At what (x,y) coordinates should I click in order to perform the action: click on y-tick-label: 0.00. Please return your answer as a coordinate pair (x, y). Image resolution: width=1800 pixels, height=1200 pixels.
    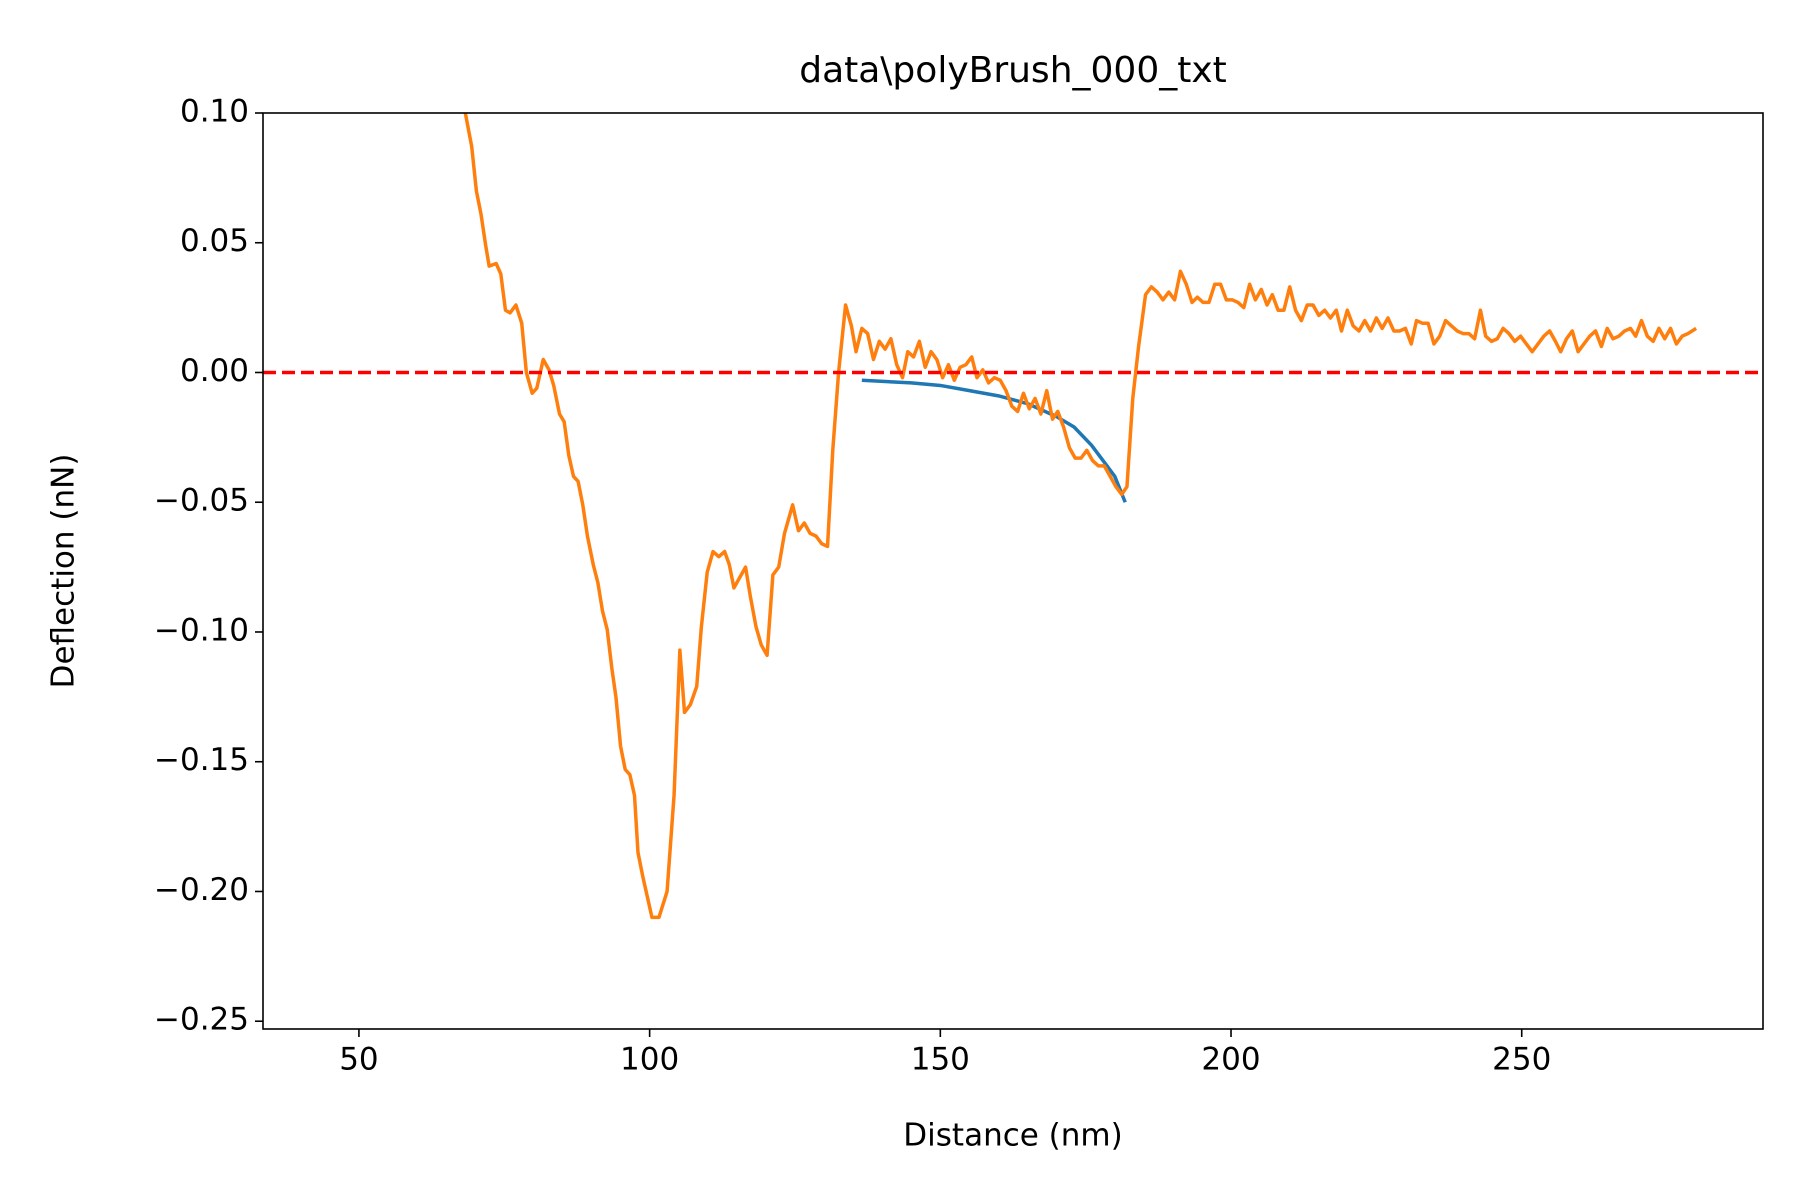
    Looking at the image, I should click on (214, 371).